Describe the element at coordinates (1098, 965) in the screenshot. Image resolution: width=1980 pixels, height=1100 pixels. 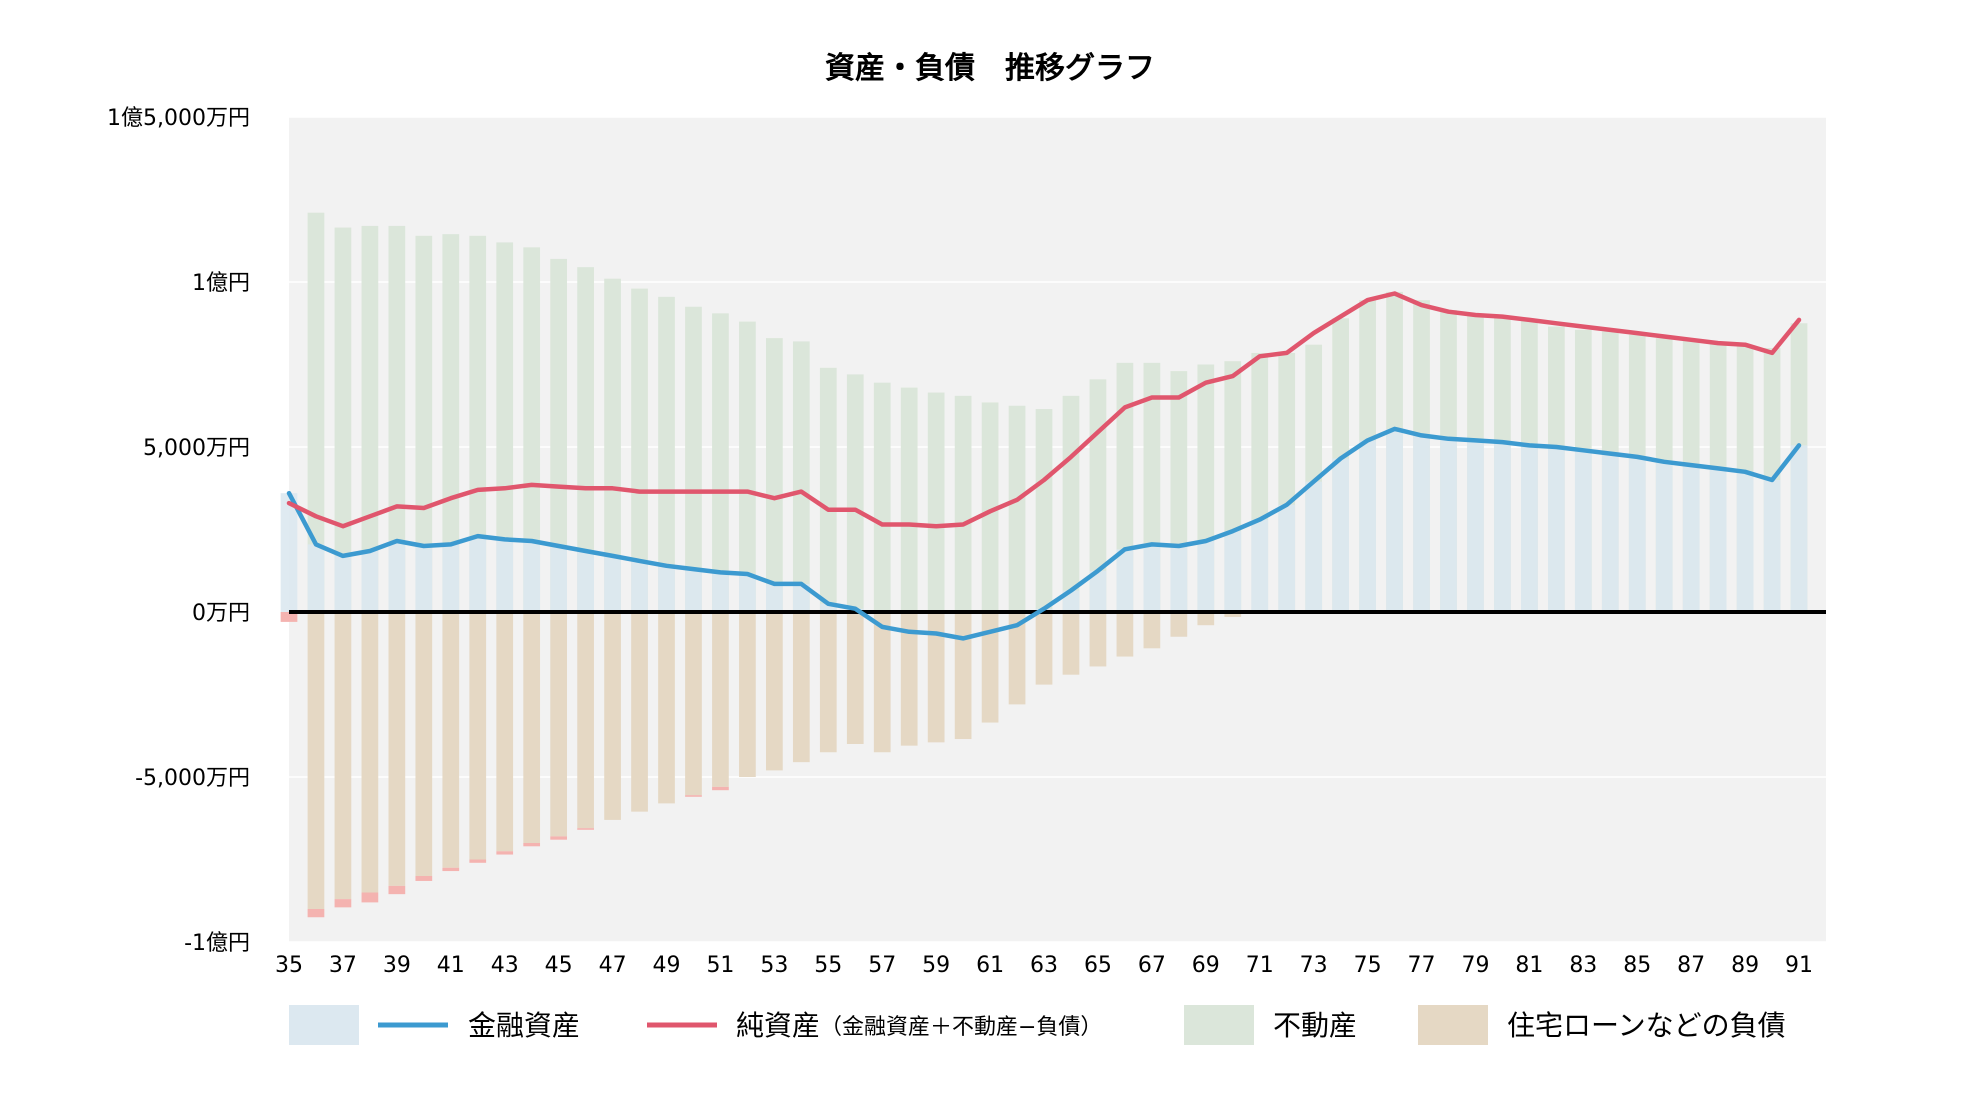
I see `x-tick-label: 65` at that location.